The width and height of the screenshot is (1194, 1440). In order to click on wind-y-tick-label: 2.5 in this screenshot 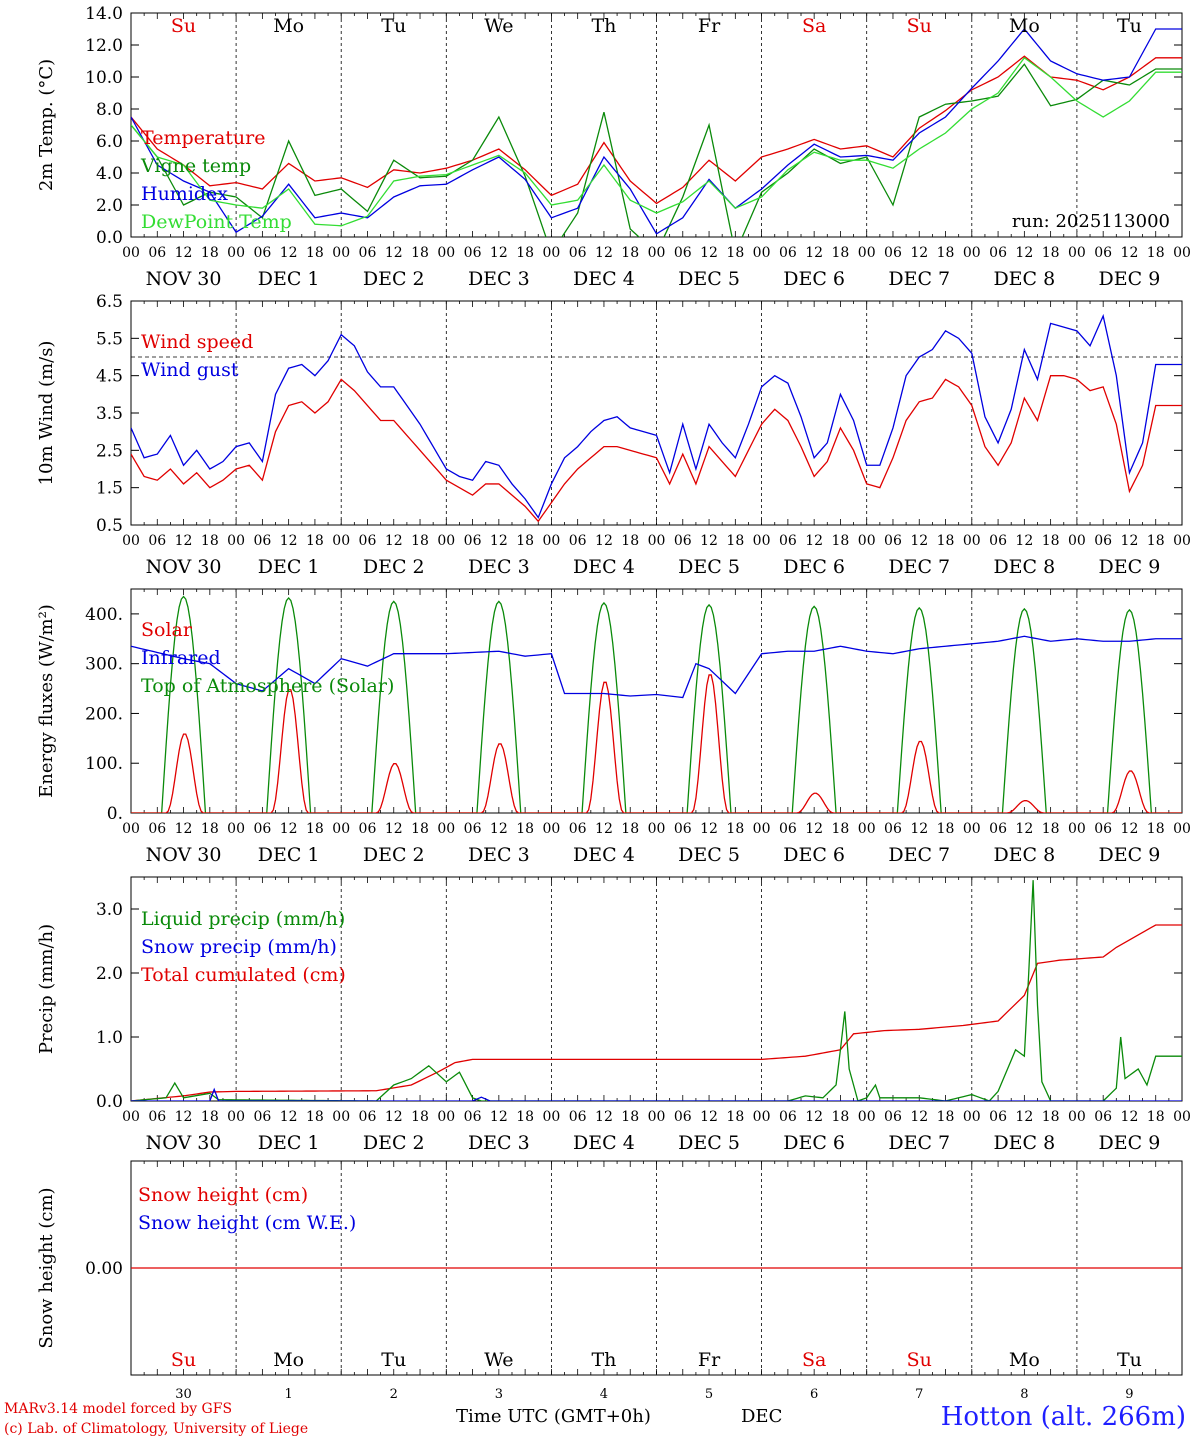, I will do `click(109, 451)`.